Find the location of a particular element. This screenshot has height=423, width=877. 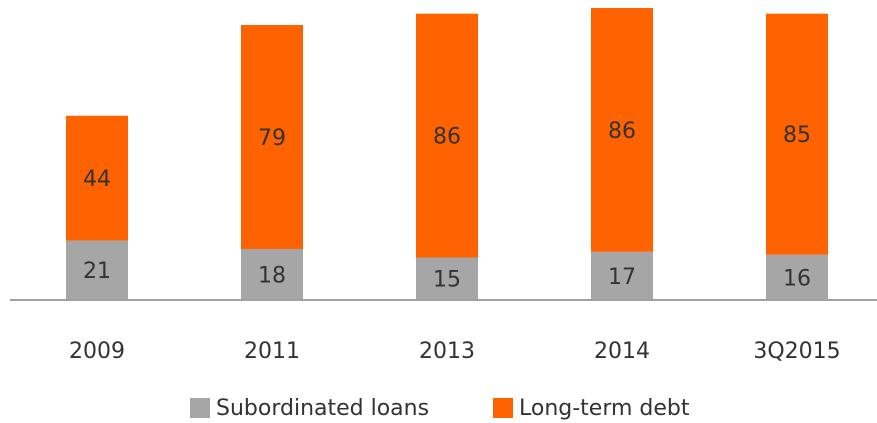

data-label: 44 is located at coordinates (97, 179).